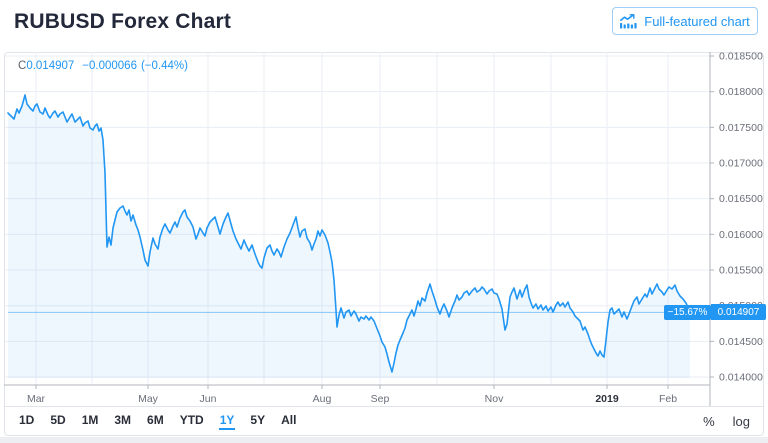  I want to click on range-1y-button: 1Y, so click(227, 421).